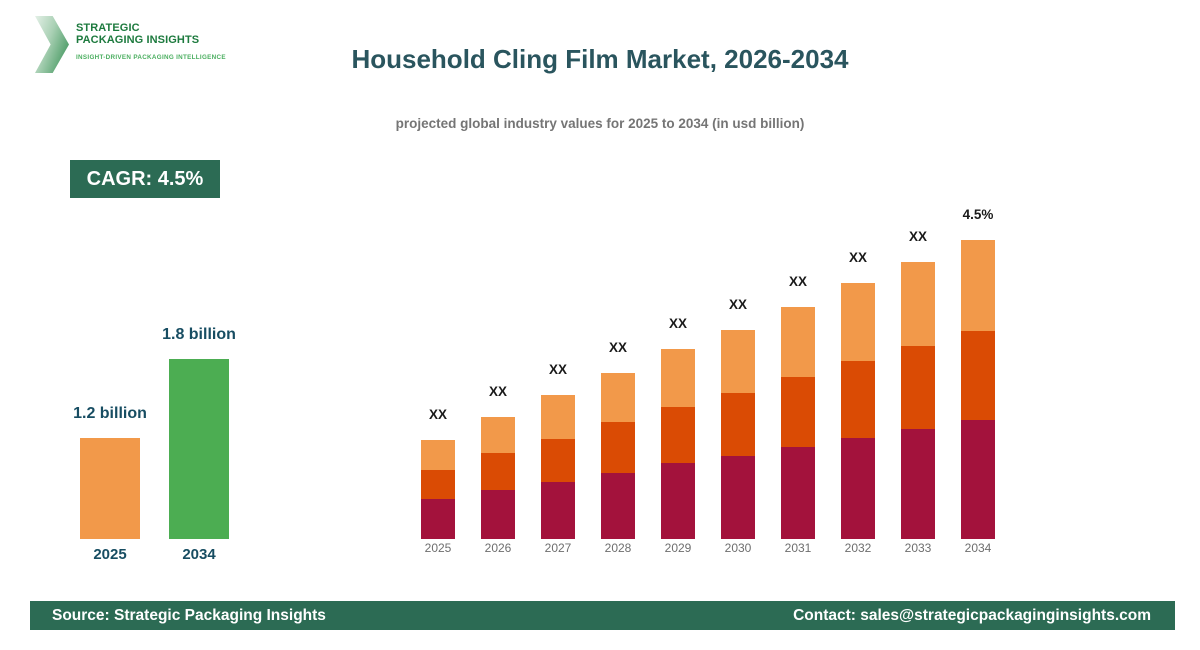  What do you see at coordinates (738, 361) in the screenshot?
I see `segment-top-2030` at bounding box center [738, 361].